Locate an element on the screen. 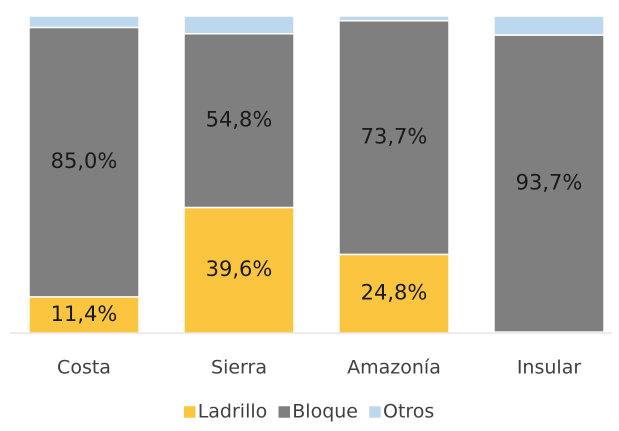 The height and width of the screenshot is (431, 619). x-tick-label: Costa is located at coordinates (84, 368).